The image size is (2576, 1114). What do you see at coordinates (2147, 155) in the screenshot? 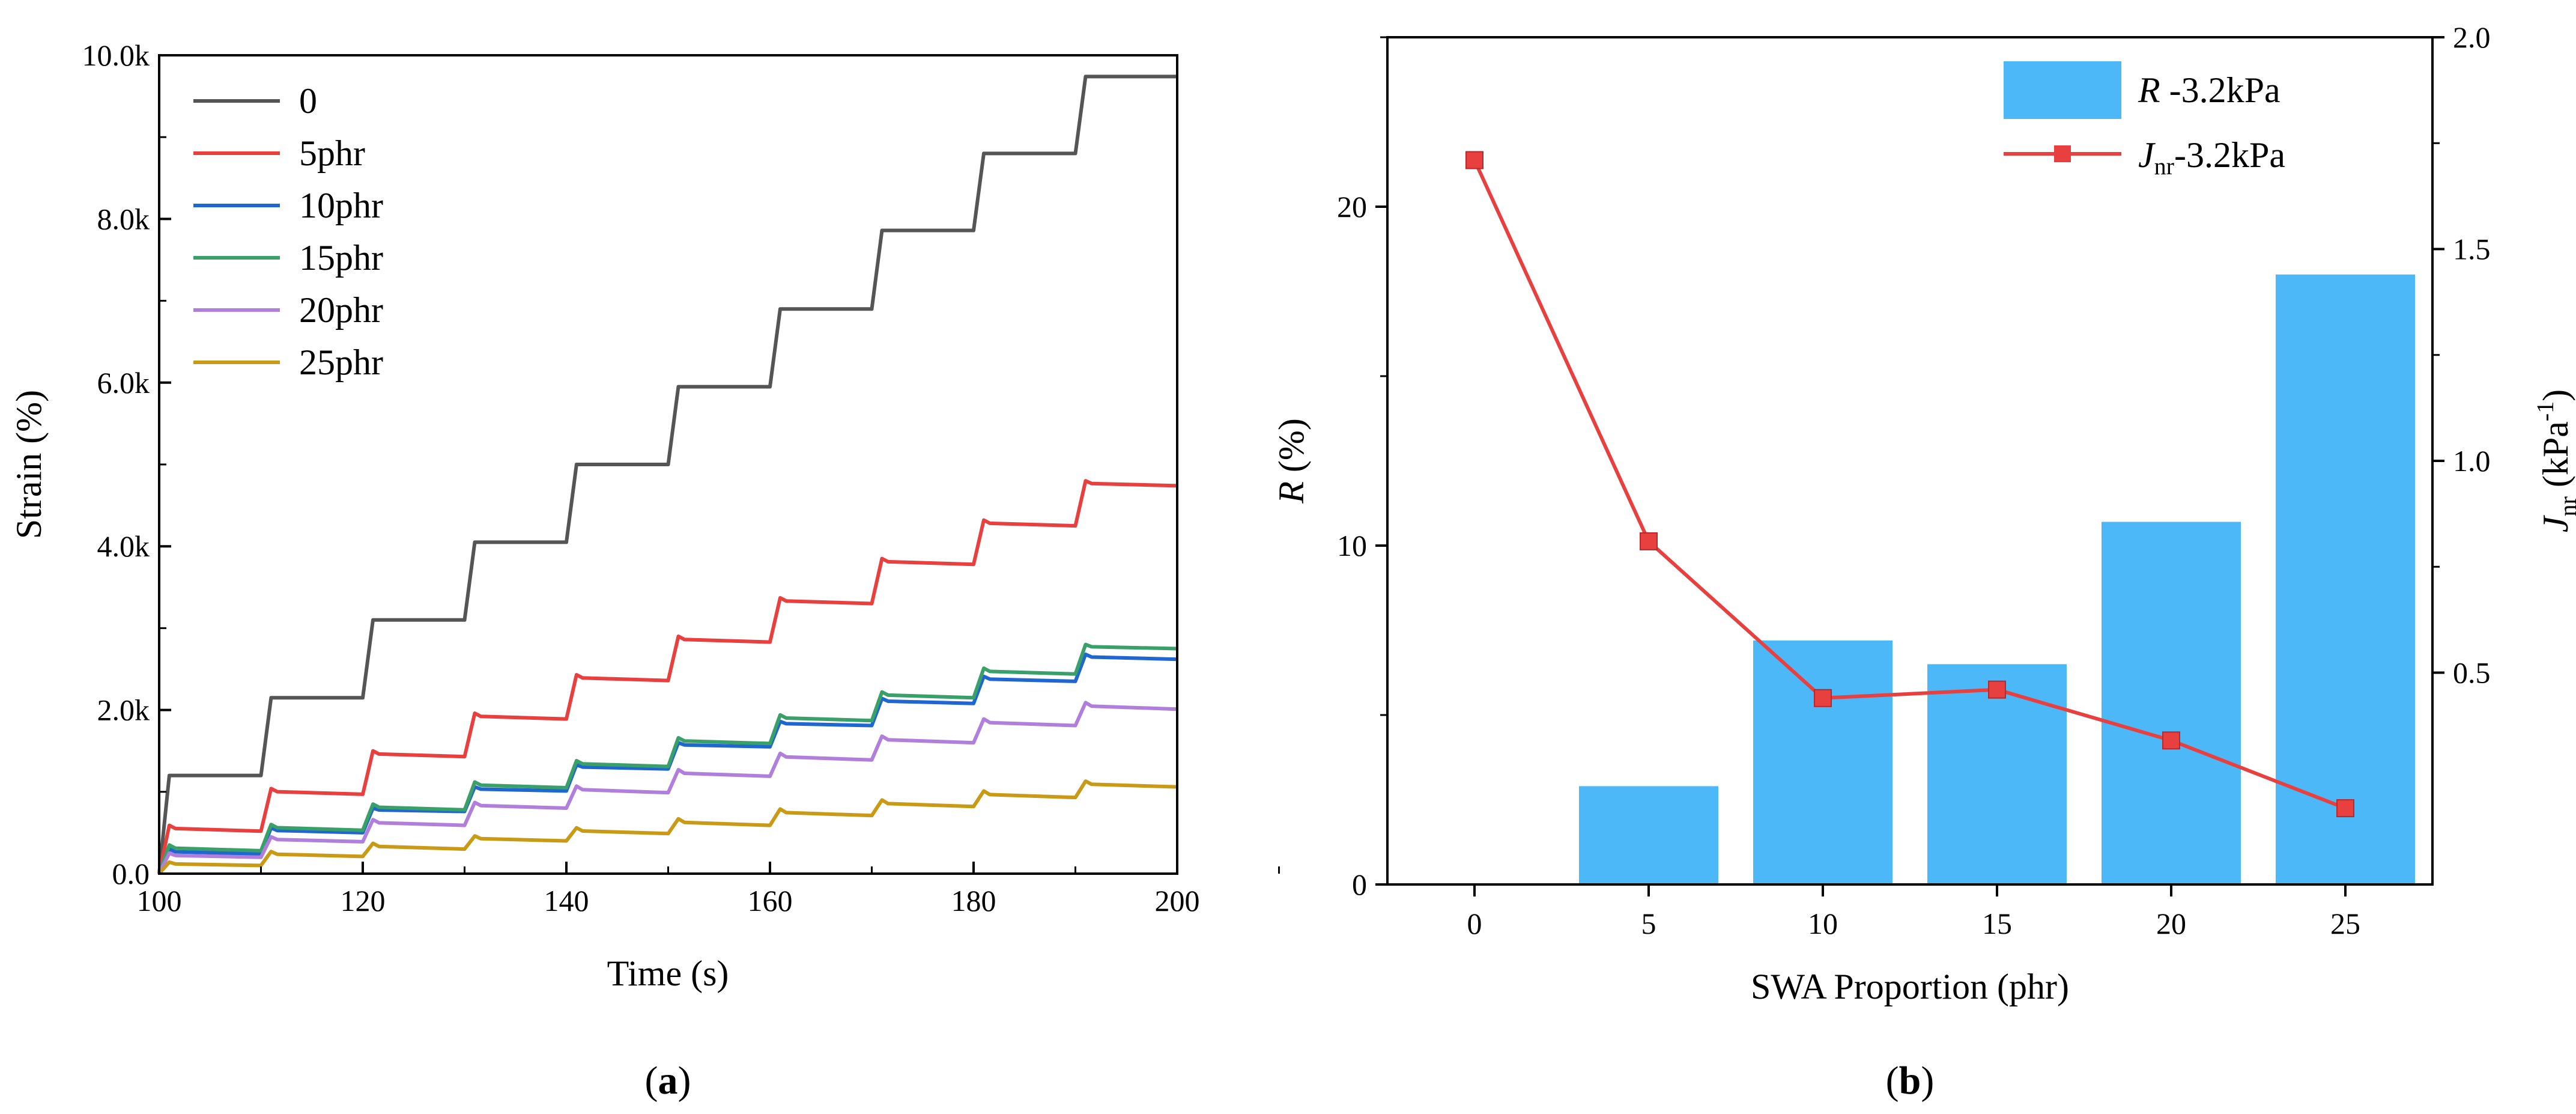
I see `panel-b-legend-line-italic: J` at bounding box center [2147, 155].